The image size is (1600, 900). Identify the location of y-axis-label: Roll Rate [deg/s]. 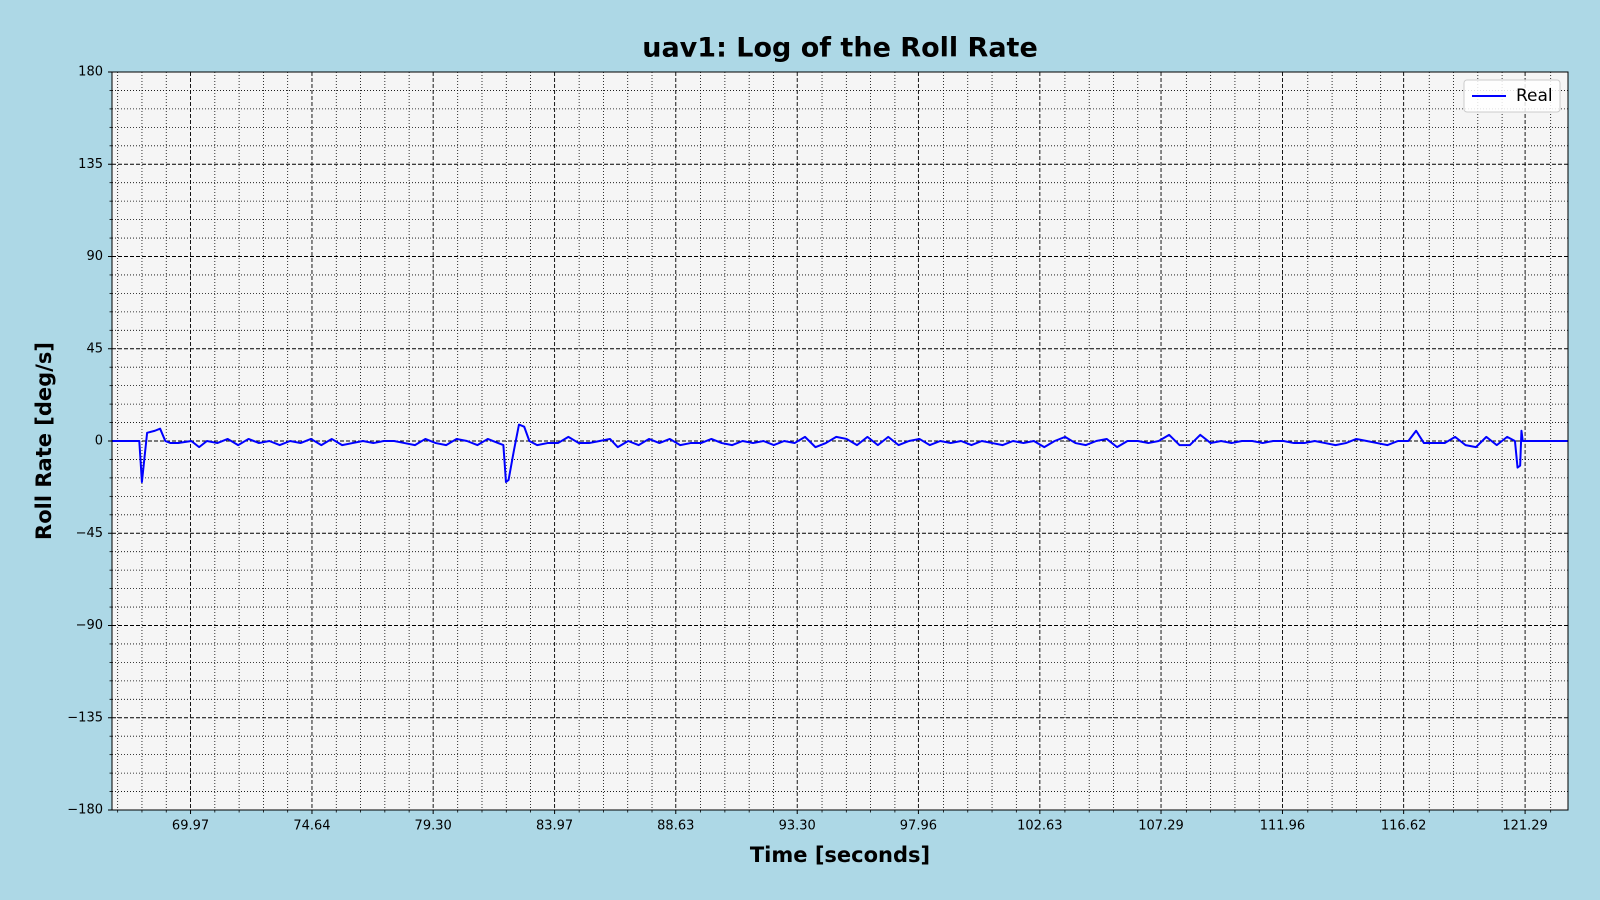
(44, 441).